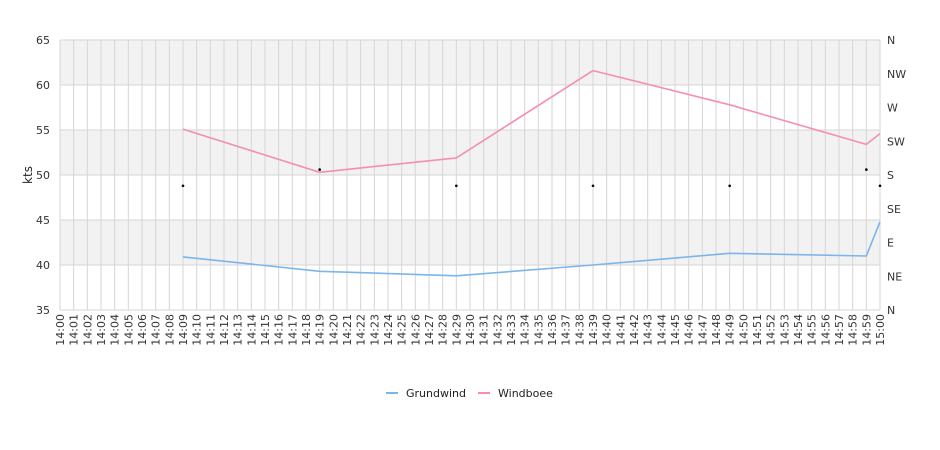 The image size is (940, 450). Describe the element at coordinates (880, 330) in the screenshot. I see `x-tick-label: 15:00` at that location.